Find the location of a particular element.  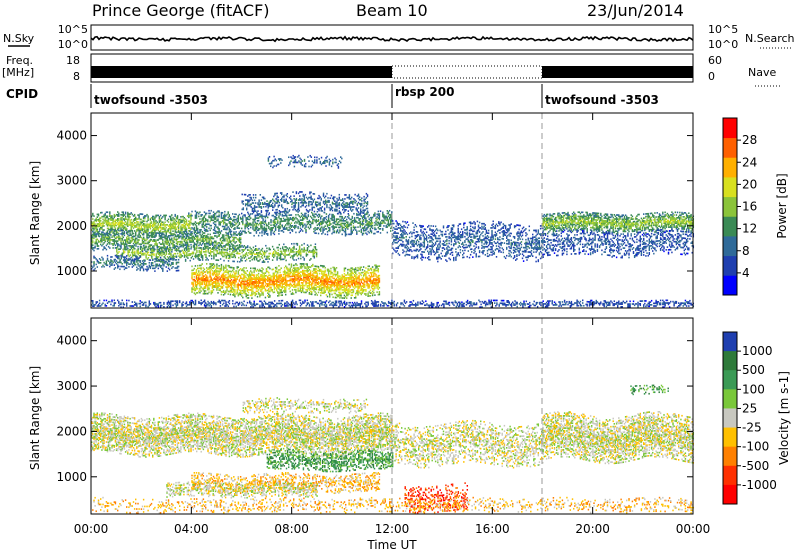

noise-tick-left-top: 10^5 is located at coordinates (73, 29).